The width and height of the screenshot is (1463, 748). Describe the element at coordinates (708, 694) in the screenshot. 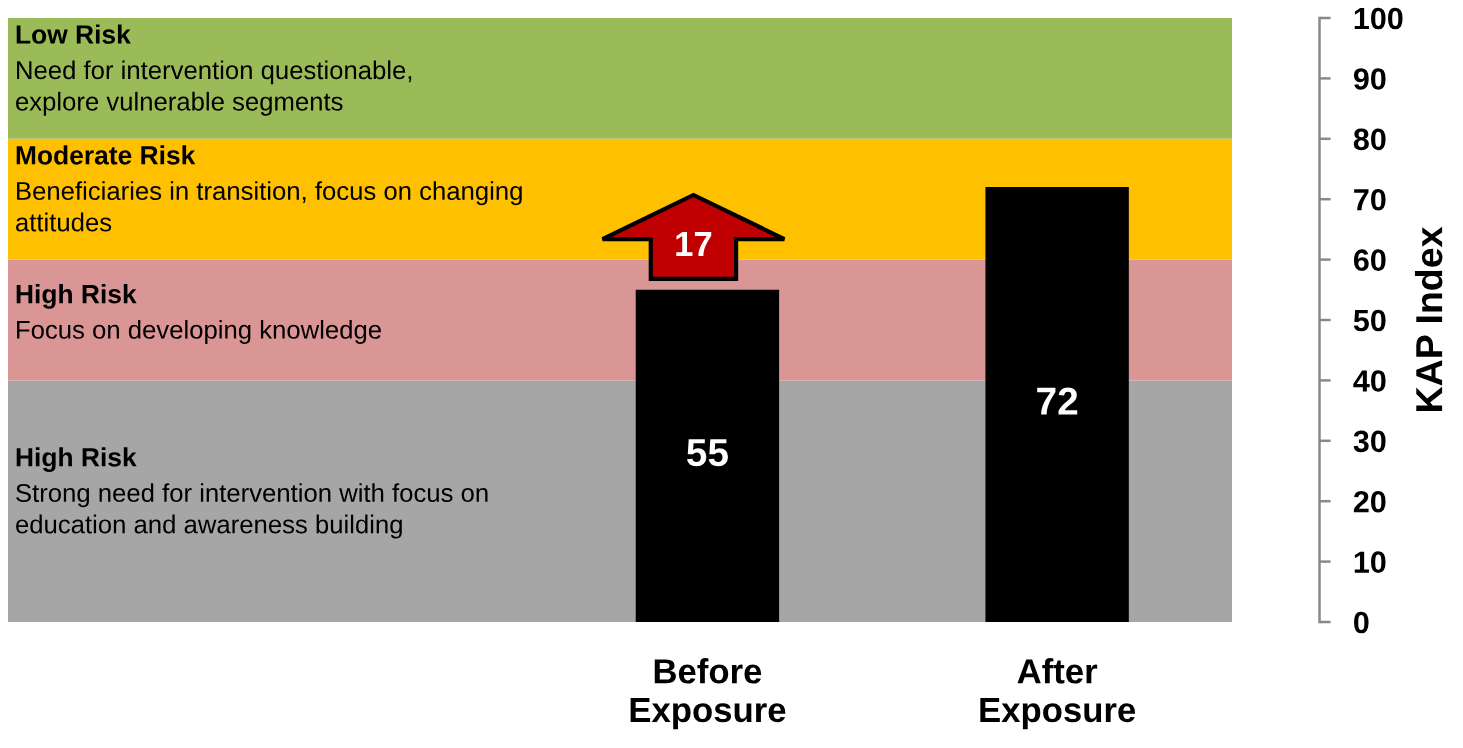

I see `x-tick-label: Before Exposure` at that location.